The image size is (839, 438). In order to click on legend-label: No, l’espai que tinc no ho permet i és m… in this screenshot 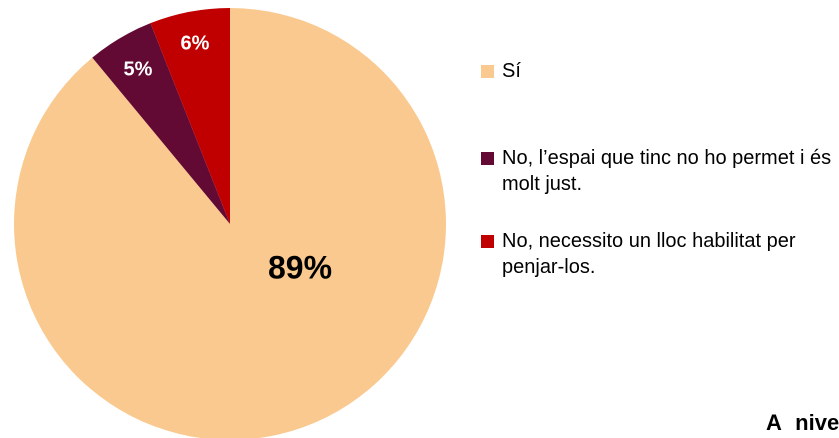, I will do `click(667, 171)`.